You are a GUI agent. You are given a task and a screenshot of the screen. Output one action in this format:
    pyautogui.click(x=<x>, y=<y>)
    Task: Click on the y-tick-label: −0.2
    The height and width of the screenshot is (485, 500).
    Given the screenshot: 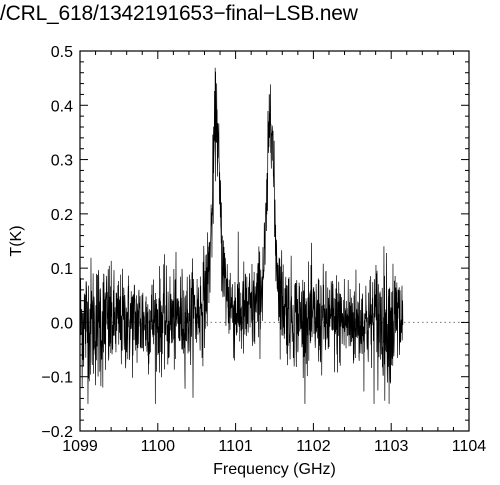 What is the action you would take?
    pyautogui.click(x=57, y=432)
    